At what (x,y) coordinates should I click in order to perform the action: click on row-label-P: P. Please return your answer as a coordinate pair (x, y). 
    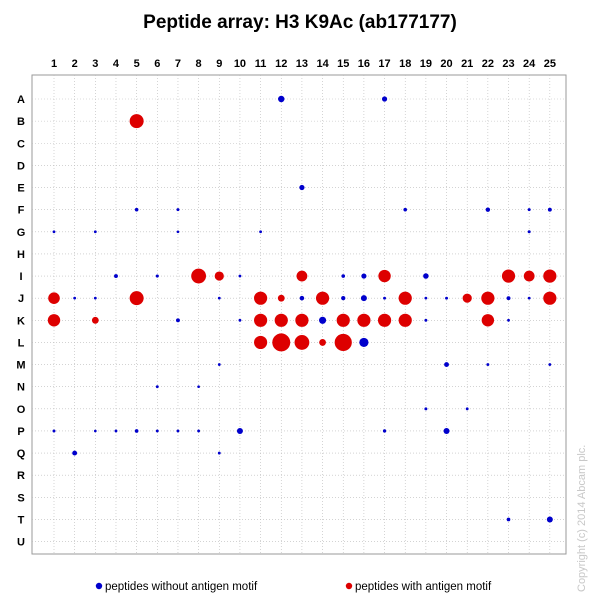
    Looking at the image, I should click on (20, 432).